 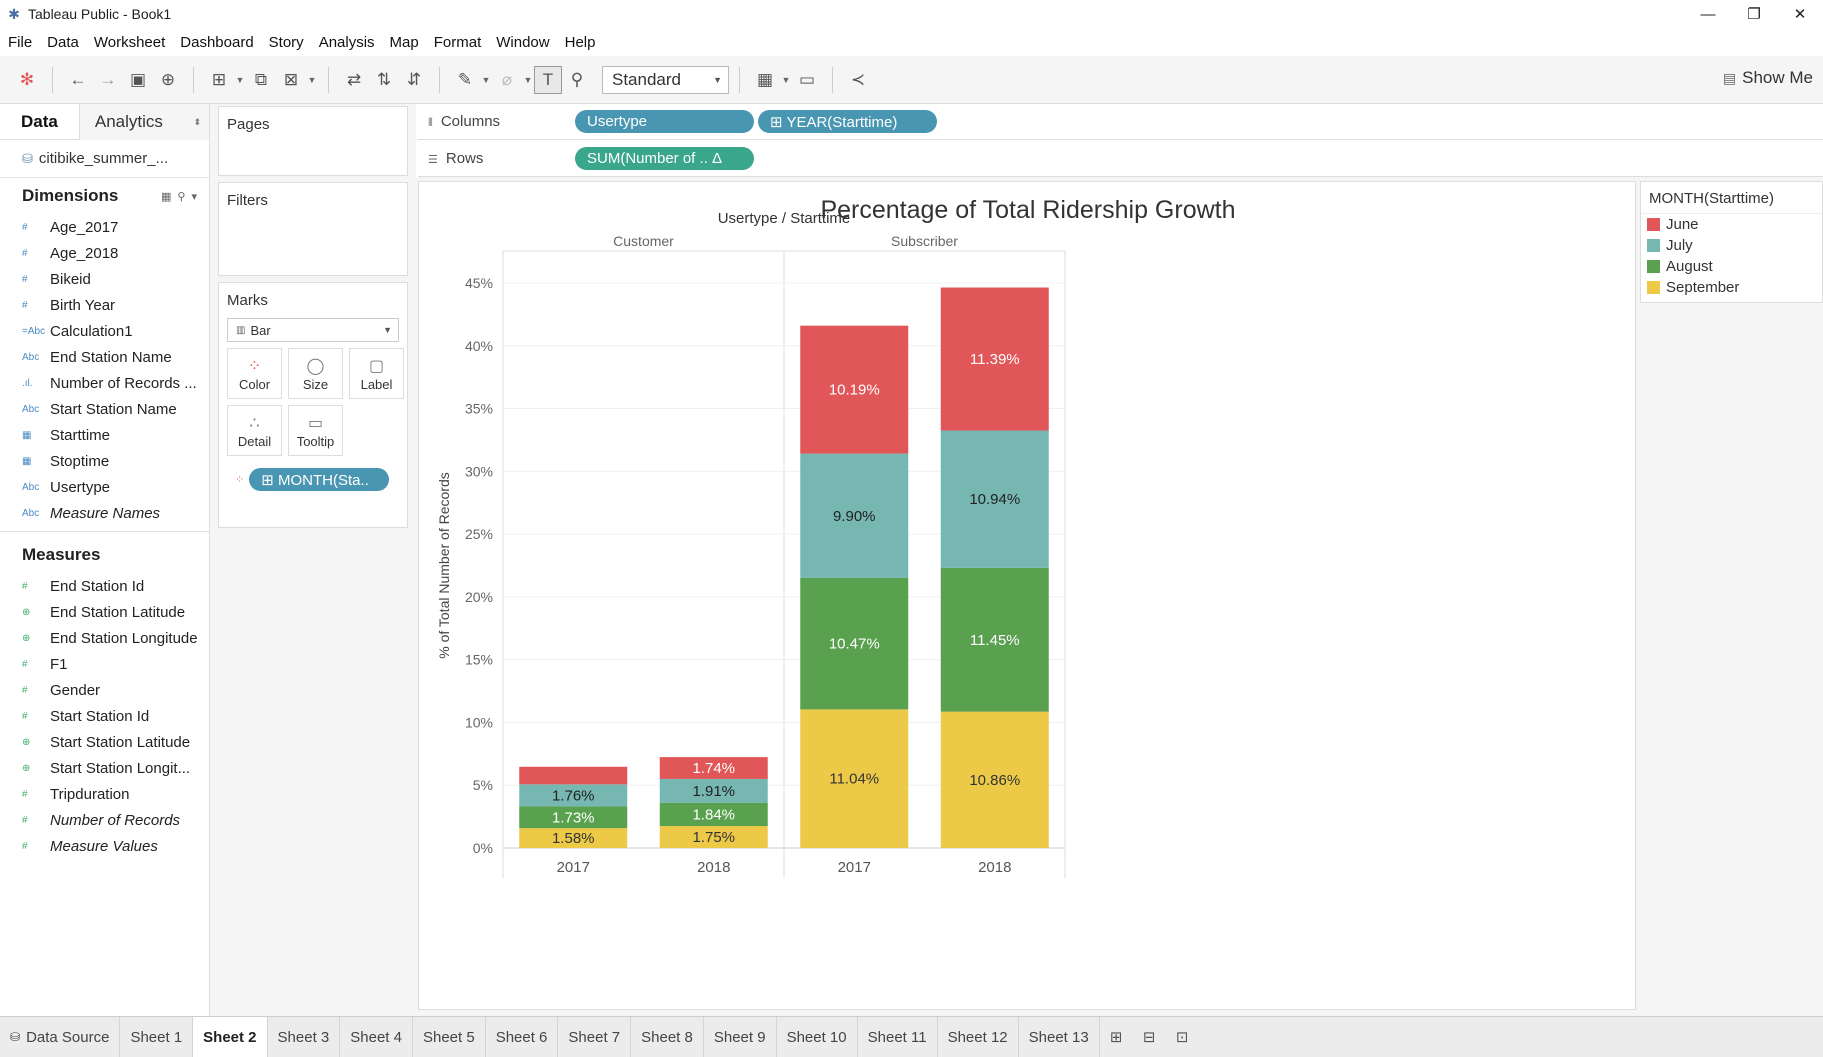 I want to click on sheet-tab: Sheet 6, so click(x=522, y=1036).